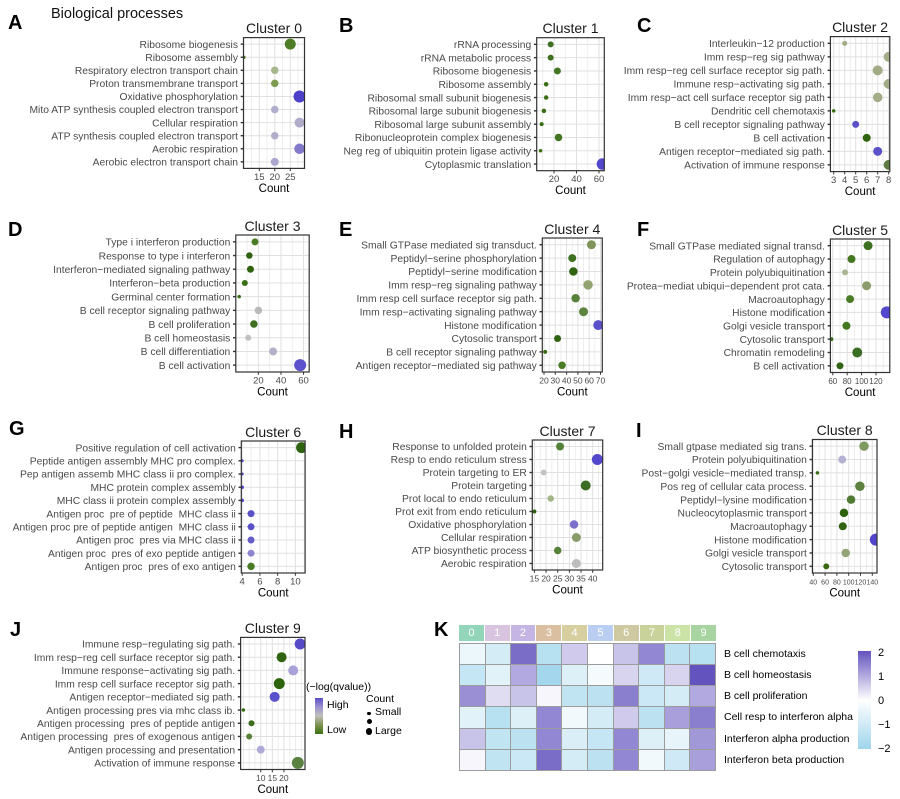  What do you see at coordinates (742, 514) in the screenshot?
I see `category-label: Nucleocytoplasmic transport` at bounding box center [742, 514].